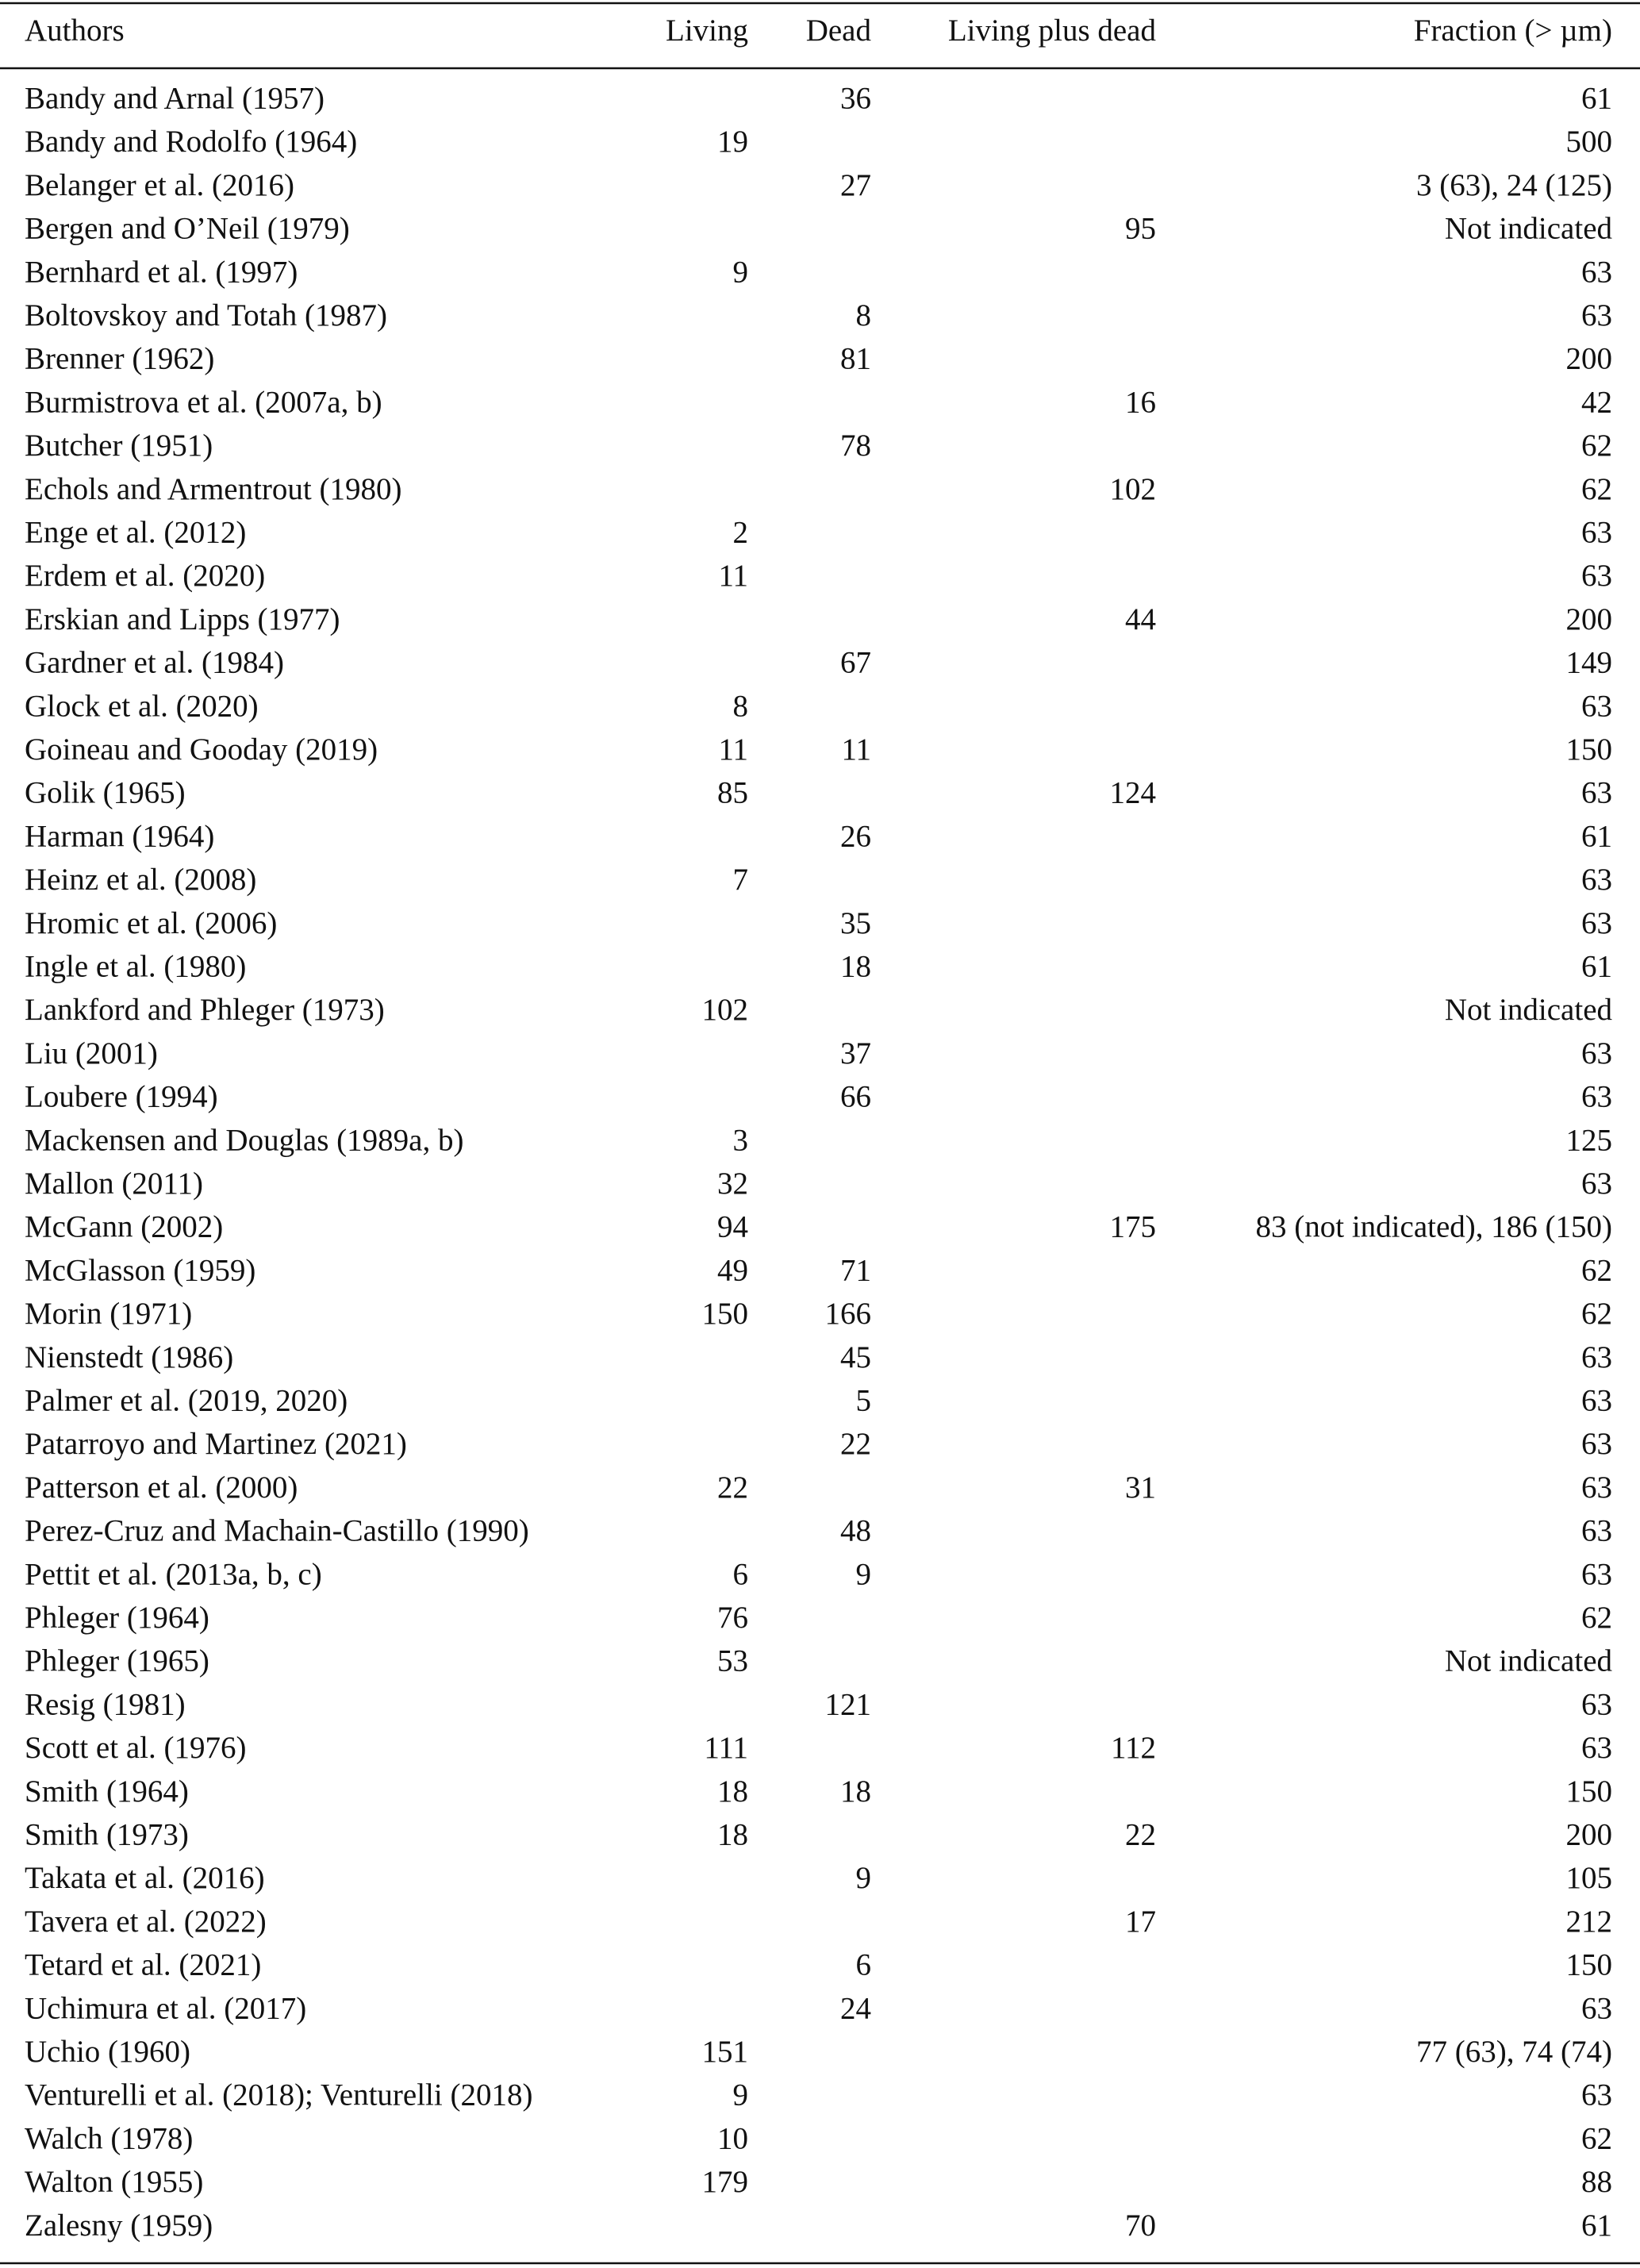 The width and height of the screenshot is (1640, 2268). I want to click on living-cell: 151, so click(725, 2052).